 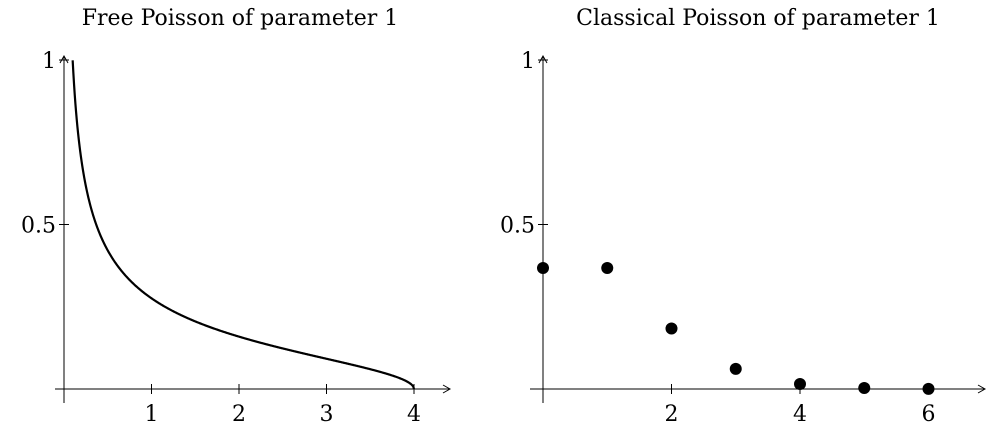 What do you see at coordinates (736, 328) in the screenshot?
I see `data-points` at bounding box center [736, 328].